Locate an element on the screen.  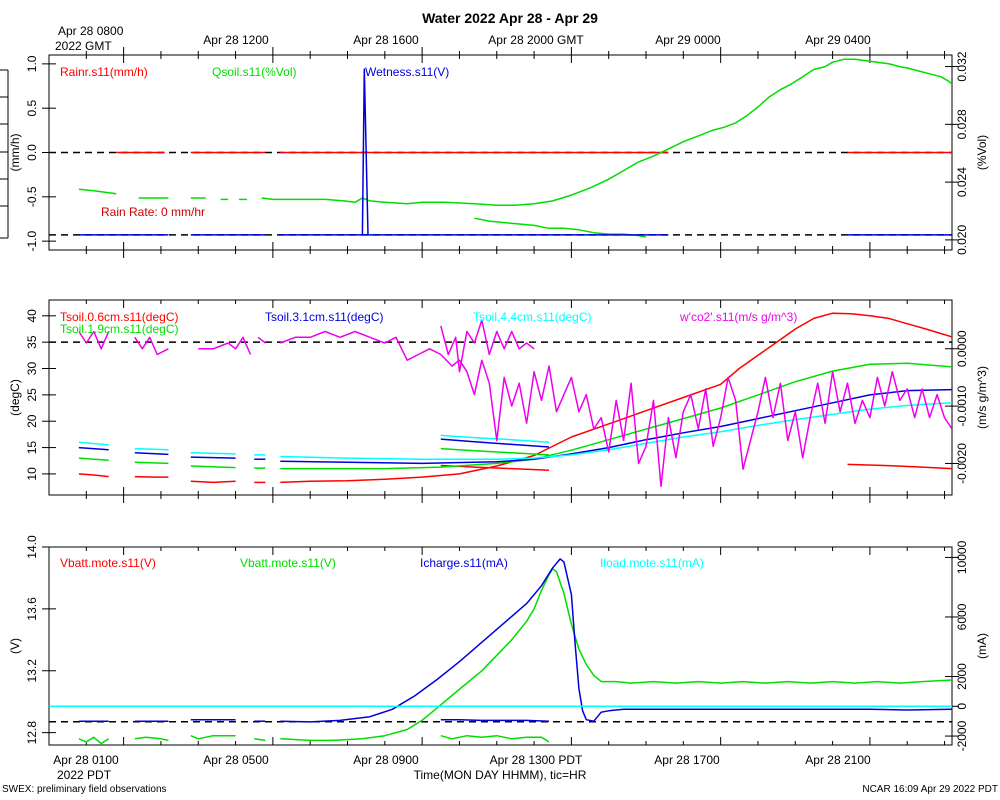
right-axis-tick-label: -0.0010 is located at coordinates (962, 405).